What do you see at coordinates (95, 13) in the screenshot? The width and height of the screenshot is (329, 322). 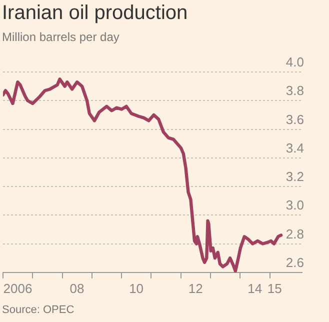 I see `chart-title: Iranian oil production` at bounding box center [95, 13].